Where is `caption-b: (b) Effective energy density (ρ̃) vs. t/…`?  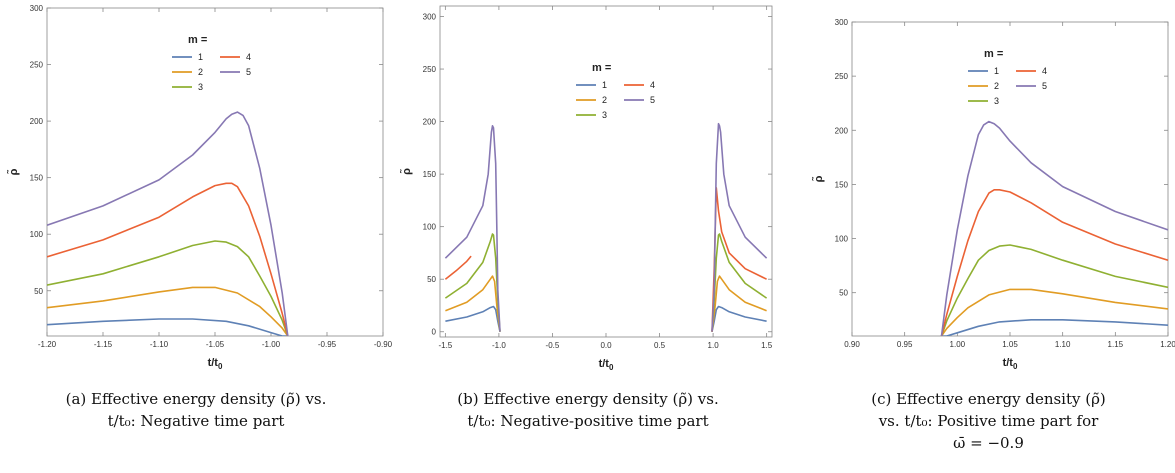
caption-b: (b) Effective energy density (ρ̃) vs. t/… is located at coordinates (588, 410).